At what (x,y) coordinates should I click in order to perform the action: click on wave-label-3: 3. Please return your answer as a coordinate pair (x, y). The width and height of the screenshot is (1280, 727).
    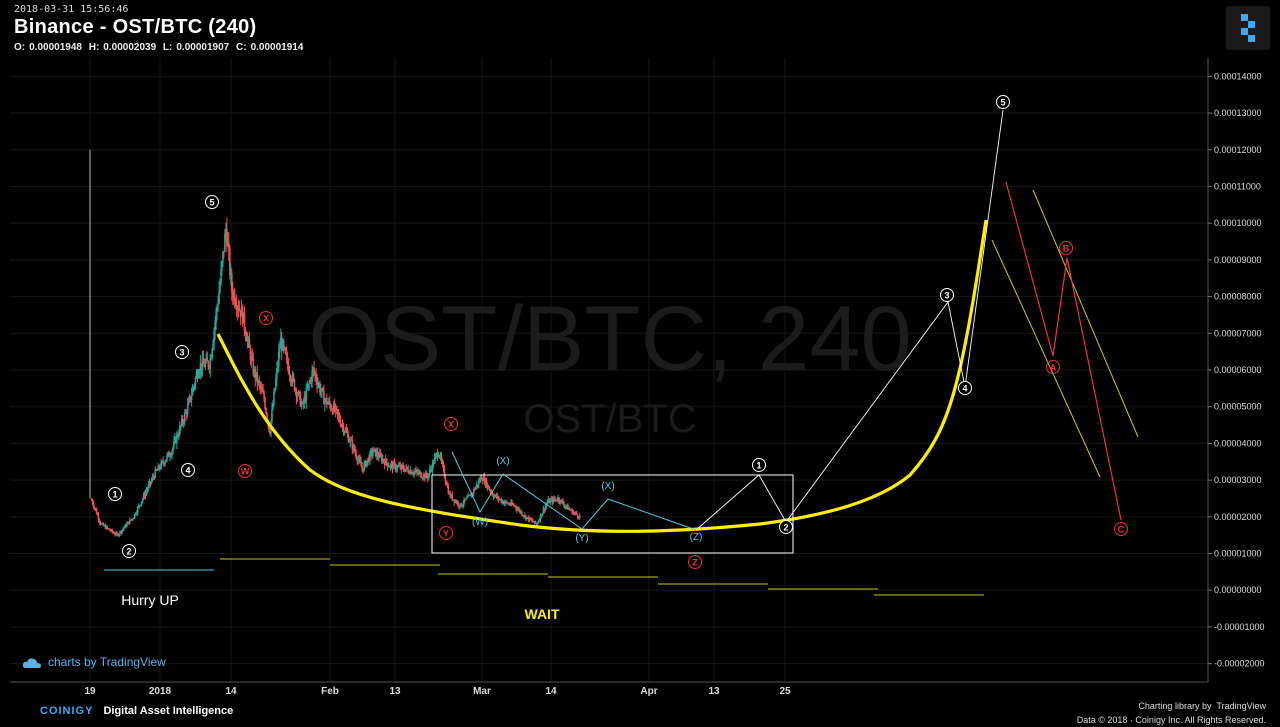
    Looking at the image, I should click on (182, 352).